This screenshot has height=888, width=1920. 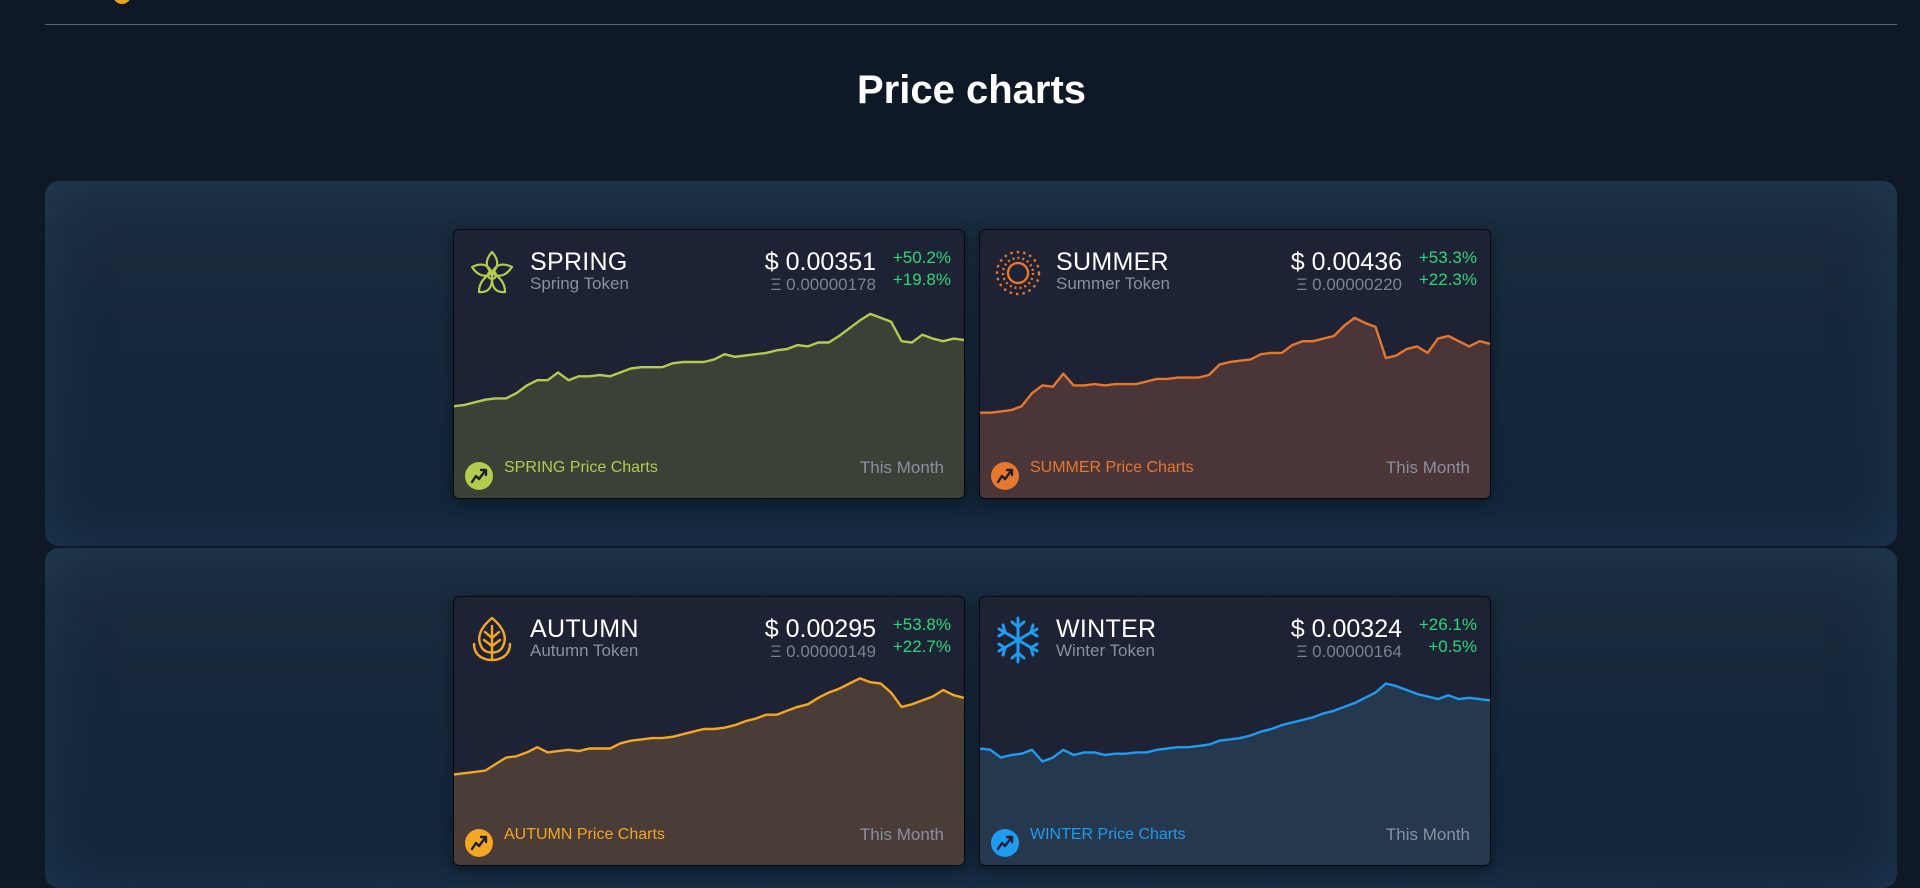 I want to click on page-title: Price charts, so click(x=971, y=90).